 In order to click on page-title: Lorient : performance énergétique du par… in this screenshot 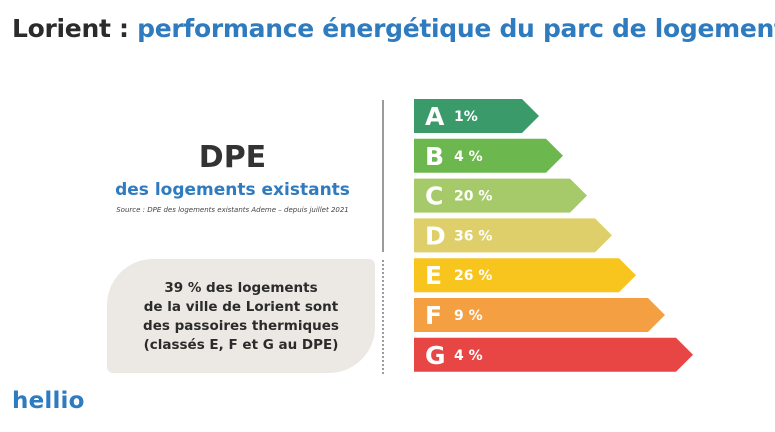, I will do `click(393, 28)`.